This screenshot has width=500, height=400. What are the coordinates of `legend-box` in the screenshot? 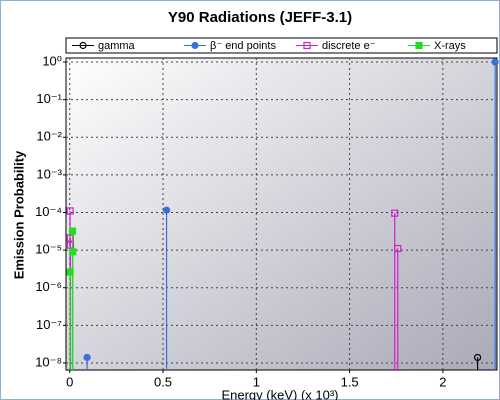 It's located at (281, 45).